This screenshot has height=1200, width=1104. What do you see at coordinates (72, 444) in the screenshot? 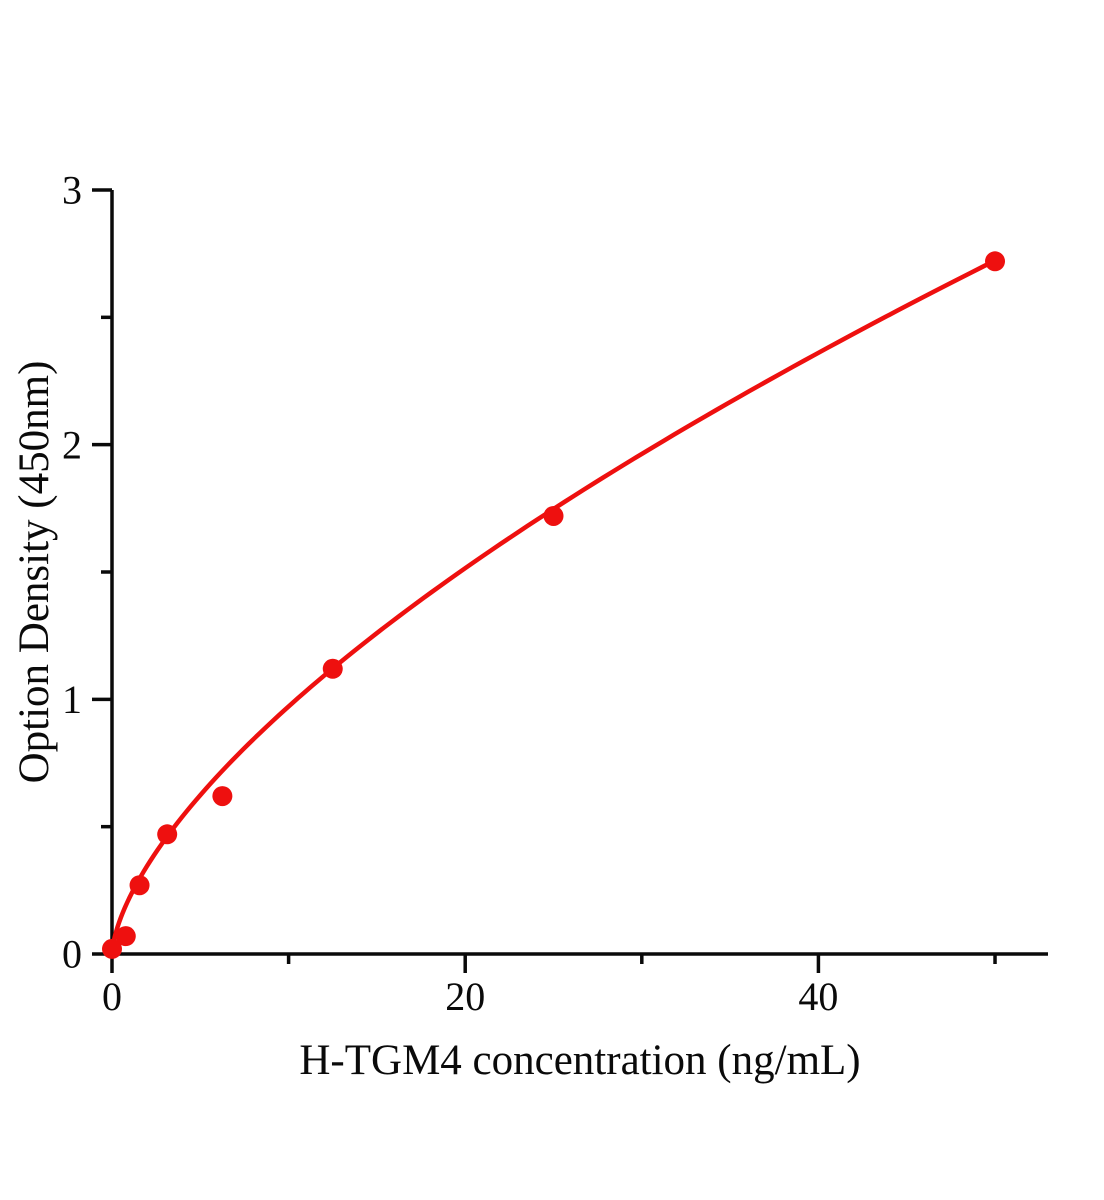
I see `y-tick-label: 2` at bounding box center [72, 444].